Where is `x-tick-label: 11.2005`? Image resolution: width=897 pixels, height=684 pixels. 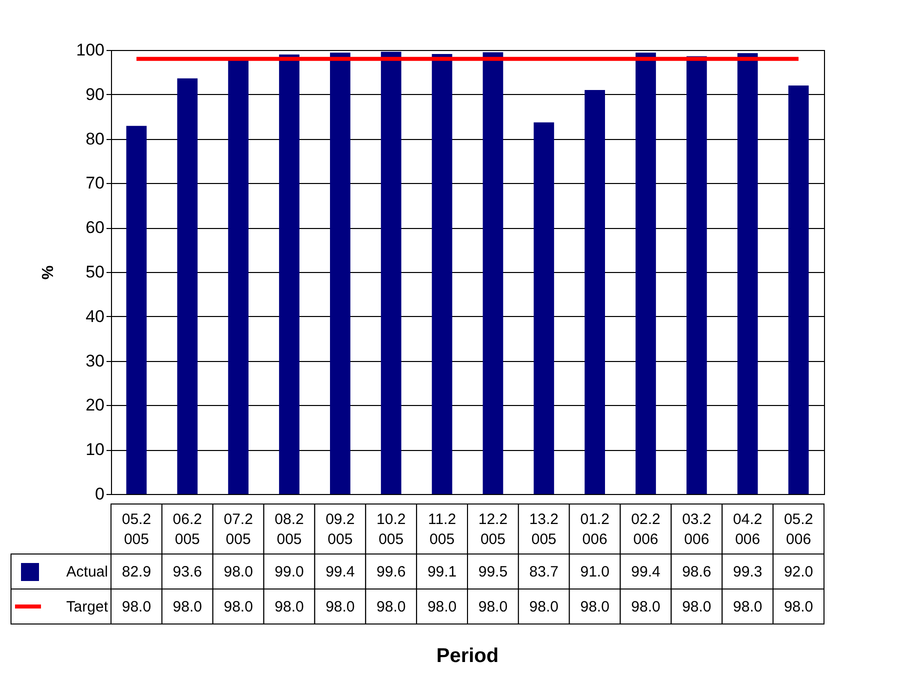
x-tick-label: 11.2005 is located at coordinates (442, 529).